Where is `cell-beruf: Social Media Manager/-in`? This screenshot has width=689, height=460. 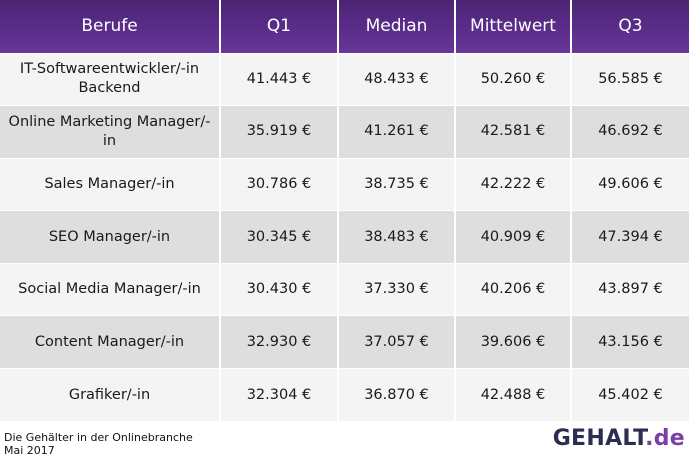 cell-beruf: Social Media Manager/-in is located at coordinates (110, 289).